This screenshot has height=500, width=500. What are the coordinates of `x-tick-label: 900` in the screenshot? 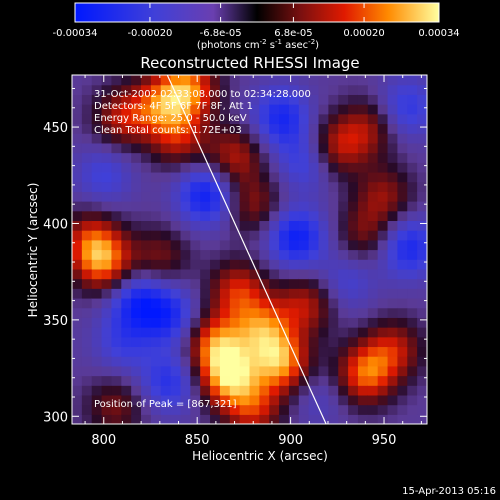 It's located at (290, 440).